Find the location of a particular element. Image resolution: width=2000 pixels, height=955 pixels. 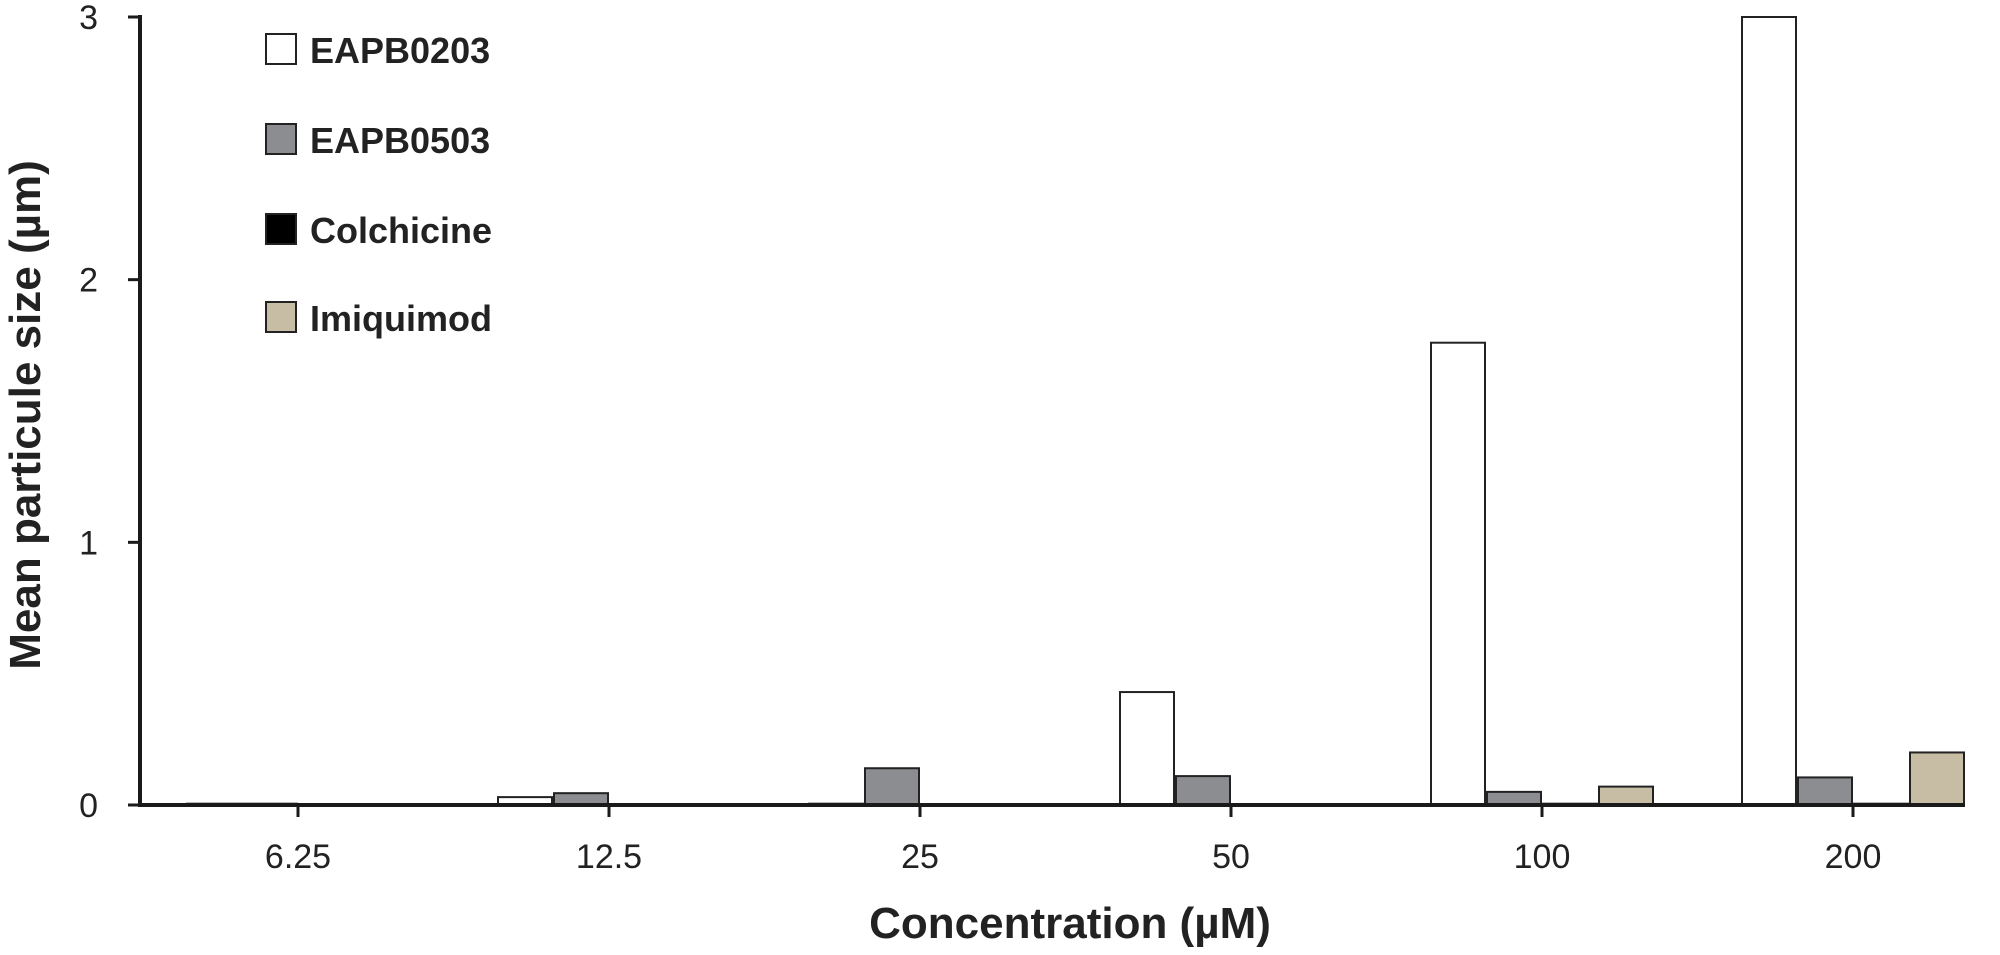

x-tick-label: 50 is located at coordinates (1231, 857).